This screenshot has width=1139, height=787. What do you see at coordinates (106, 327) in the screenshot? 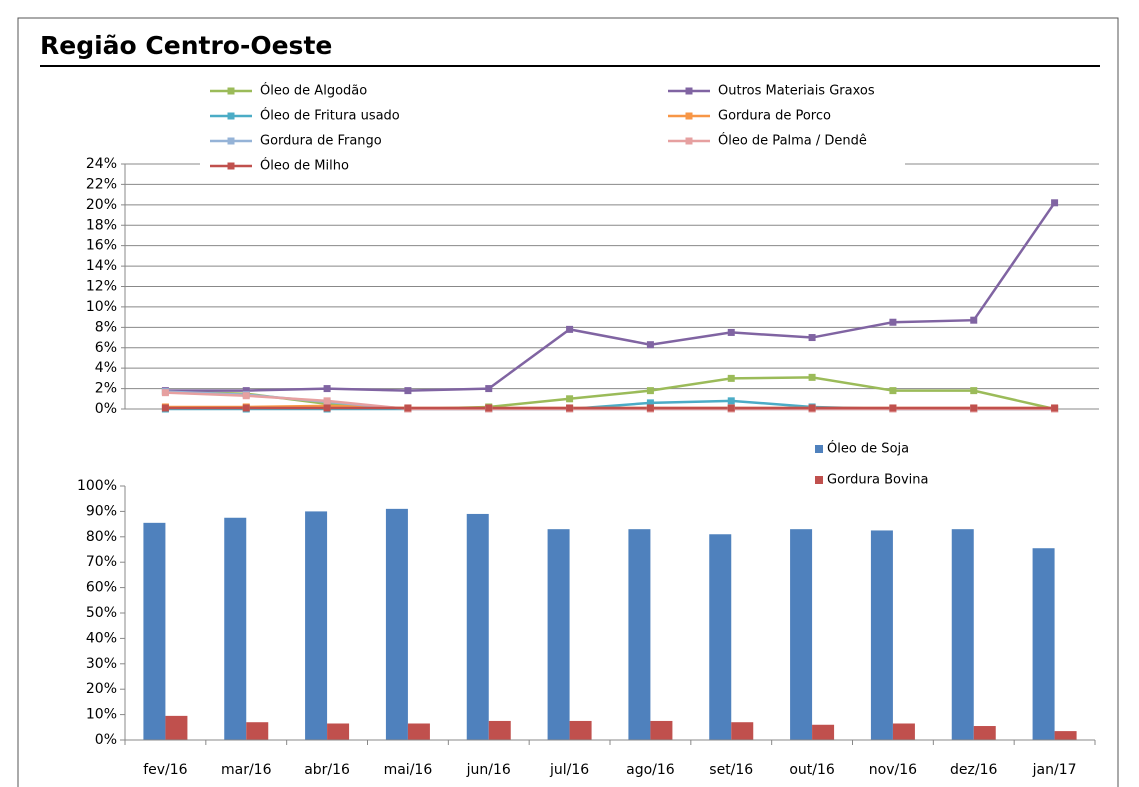
I see `y-tick-label: 8%` at bounding box center [106, 327].